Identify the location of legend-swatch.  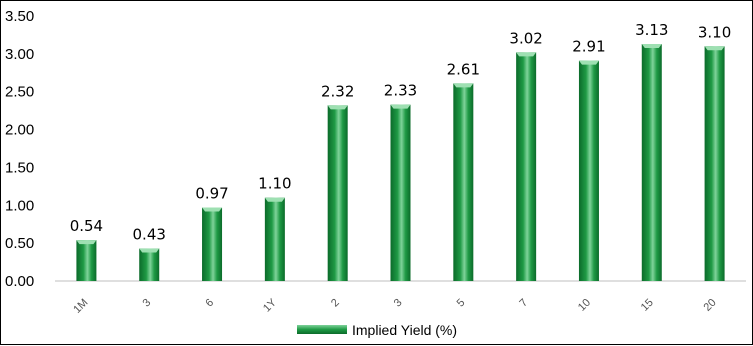
(322, 329).